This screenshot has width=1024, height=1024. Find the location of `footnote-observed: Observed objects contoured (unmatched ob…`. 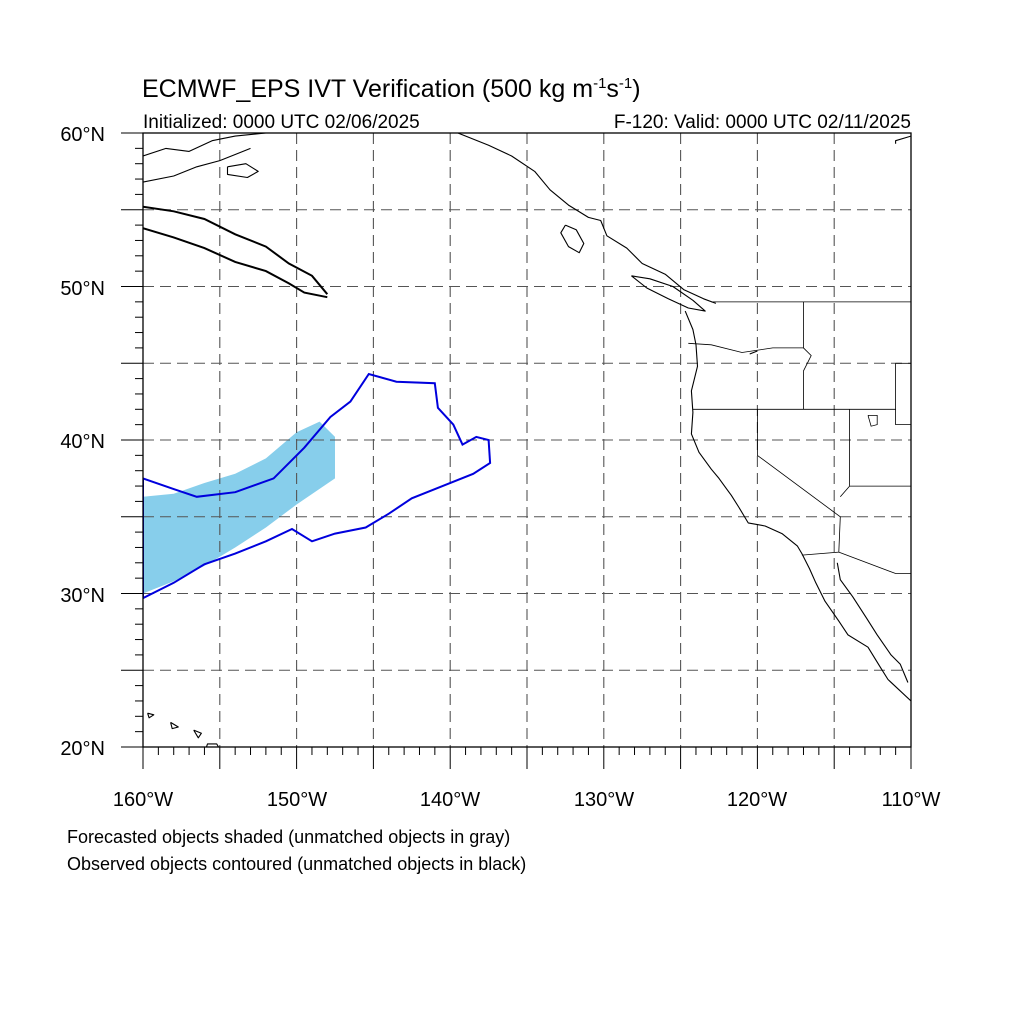

footnote-observed: Observed objects contoured (unmatched ob… is located at coordinates (296, 864).